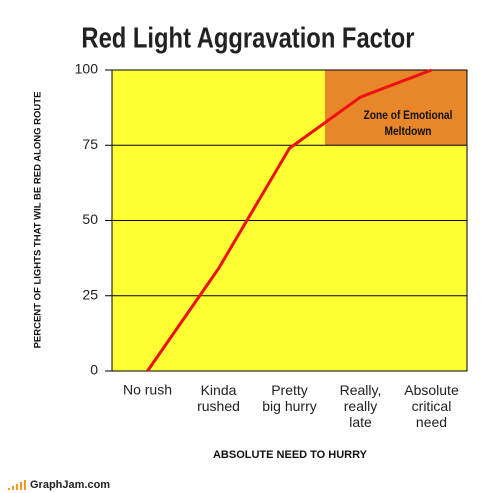  Describe the element at coordinates (70, 485) in the screenshot. I see `footer-site: GraphJam.com` at that location.